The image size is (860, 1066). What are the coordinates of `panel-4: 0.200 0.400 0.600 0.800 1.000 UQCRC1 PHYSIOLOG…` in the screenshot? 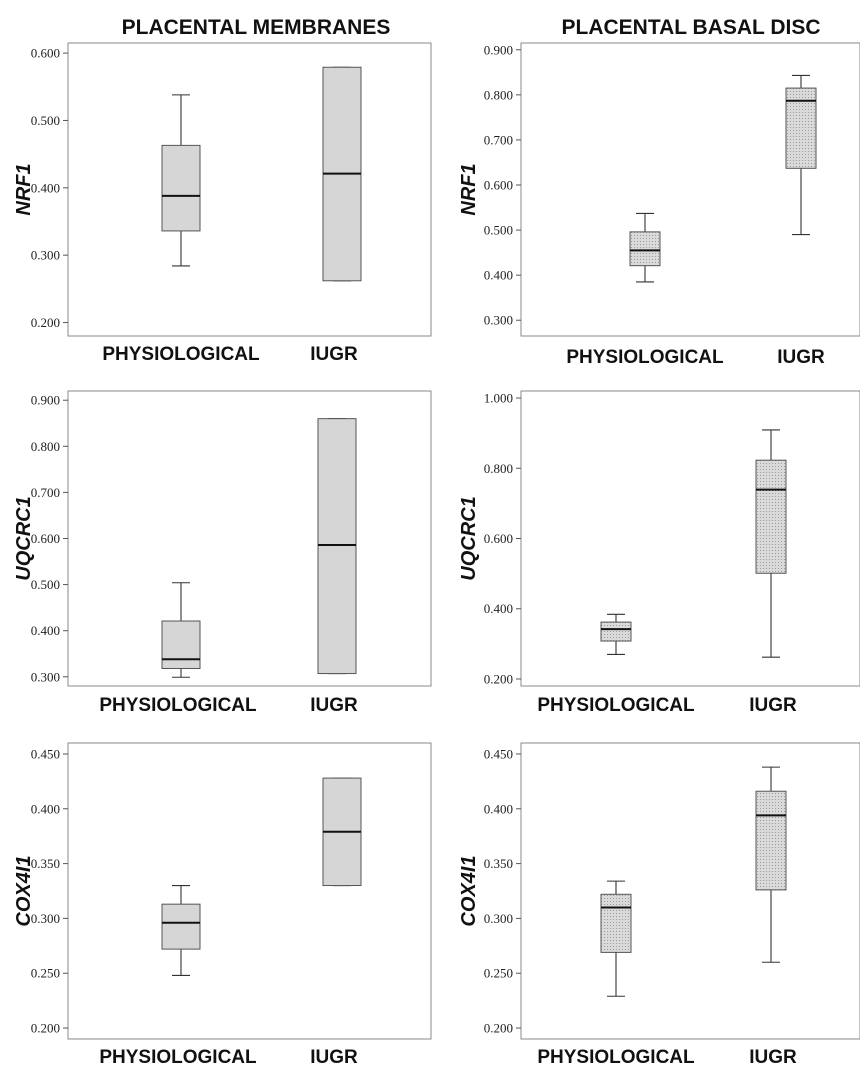 It's located at (659, 553).